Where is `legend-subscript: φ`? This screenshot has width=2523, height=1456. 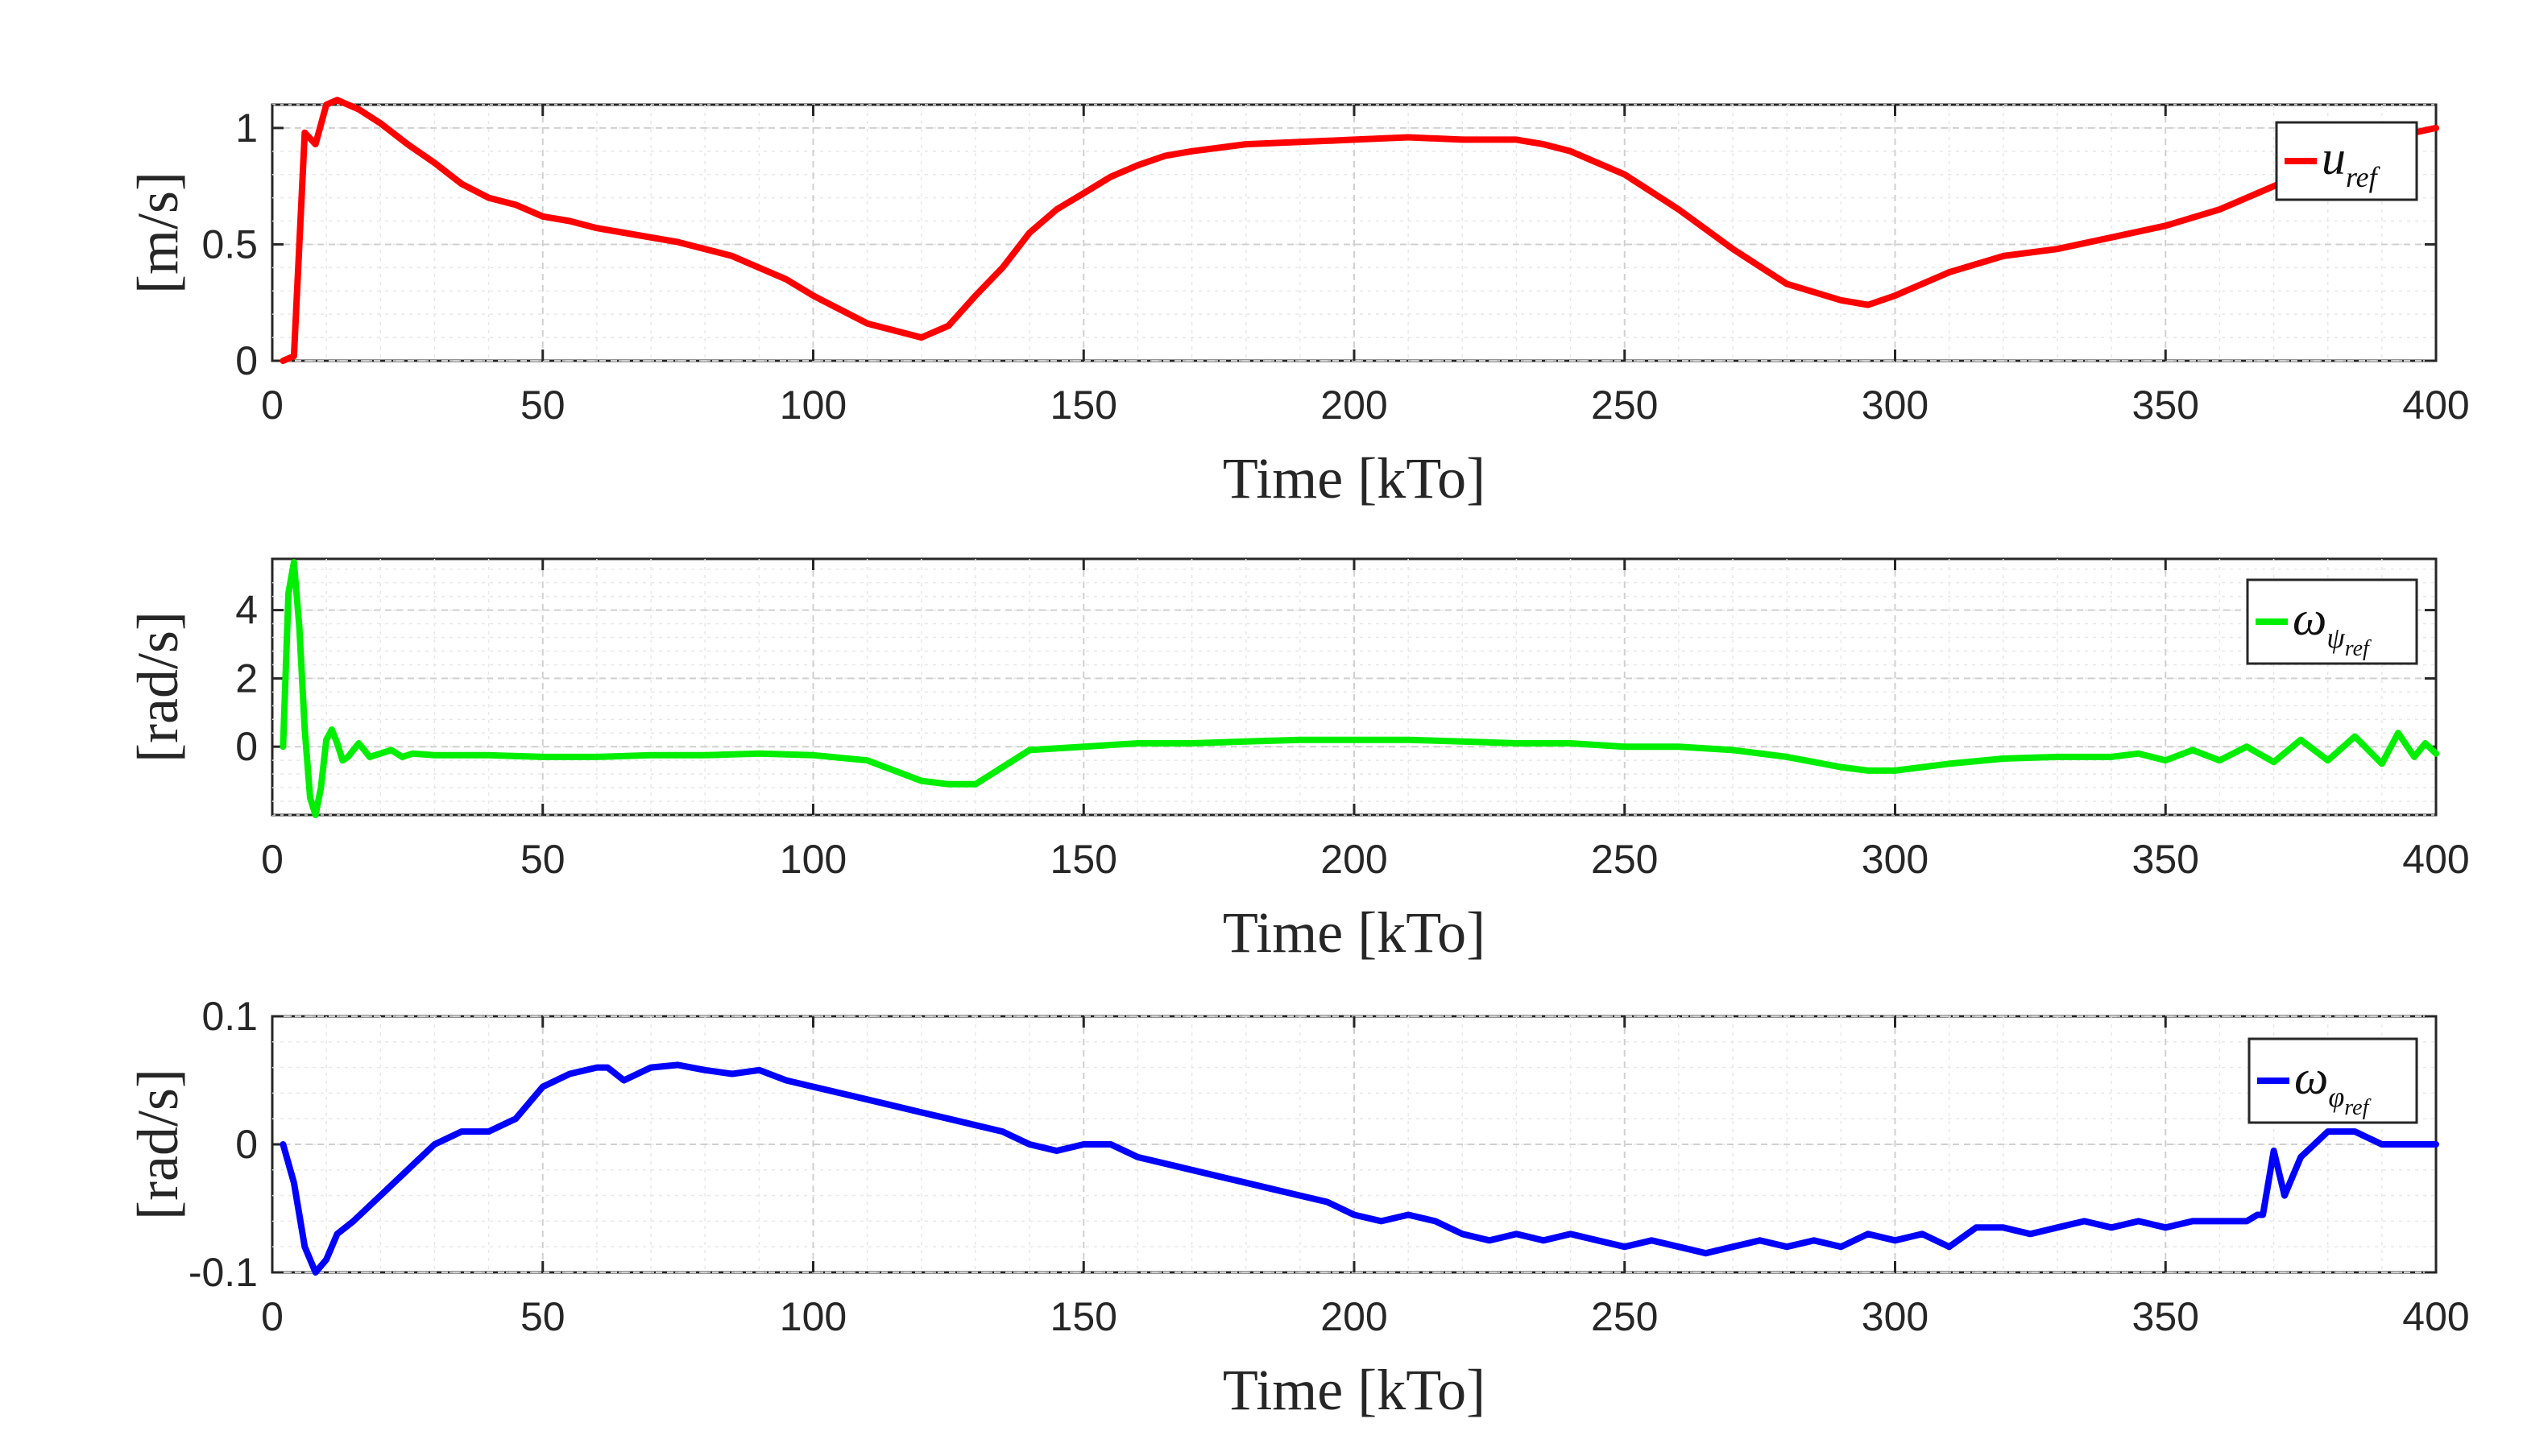 legend-subscript: φ is located at coordinates (2336, 1097).